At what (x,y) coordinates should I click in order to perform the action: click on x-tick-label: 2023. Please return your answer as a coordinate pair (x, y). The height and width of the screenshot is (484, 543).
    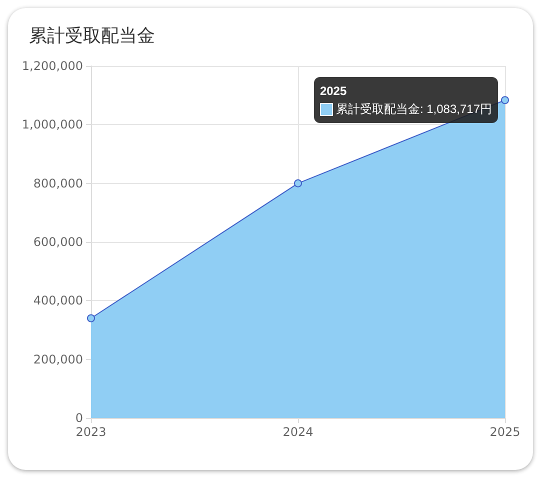
    Looking at the image, I should click on (91, 432).